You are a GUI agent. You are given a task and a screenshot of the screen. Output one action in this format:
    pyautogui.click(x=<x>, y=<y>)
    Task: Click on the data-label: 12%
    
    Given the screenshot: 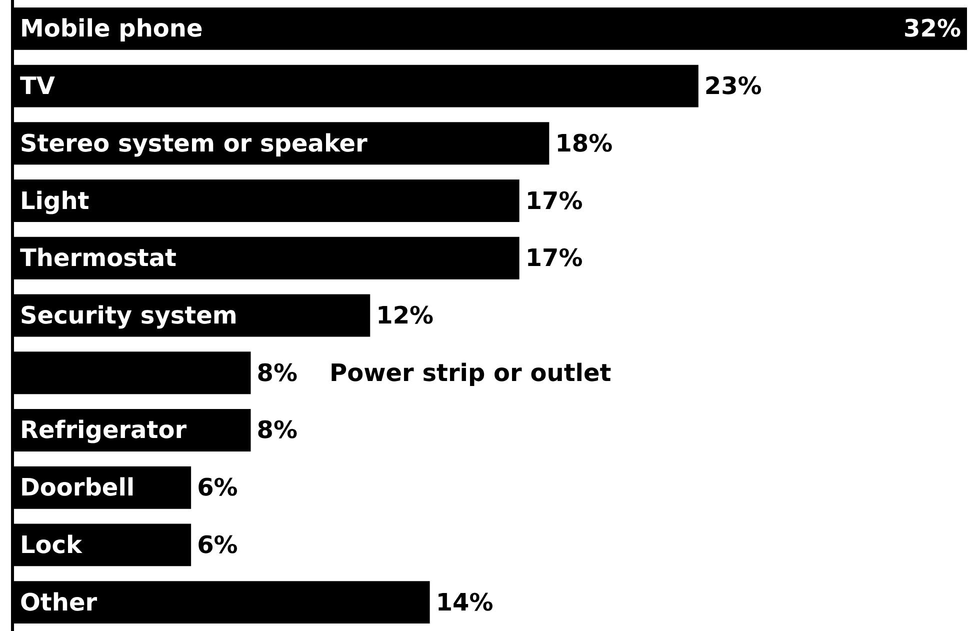 What is the action you would take?
    pyautogui.click(x=405, y=316)
    